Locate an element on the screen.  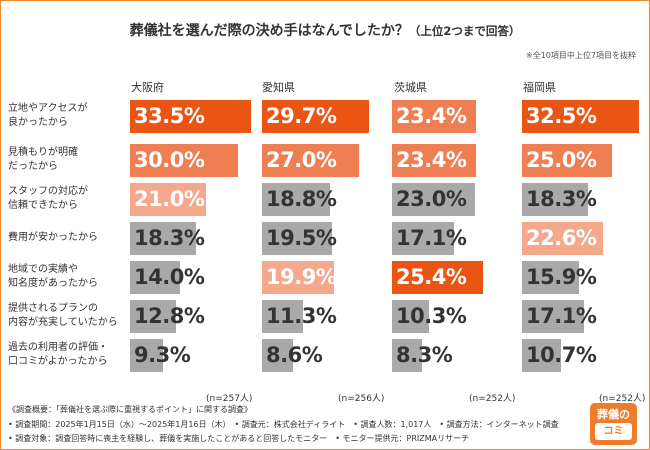
bar-value-label: 25.4% is located at coordinates (431, 277).